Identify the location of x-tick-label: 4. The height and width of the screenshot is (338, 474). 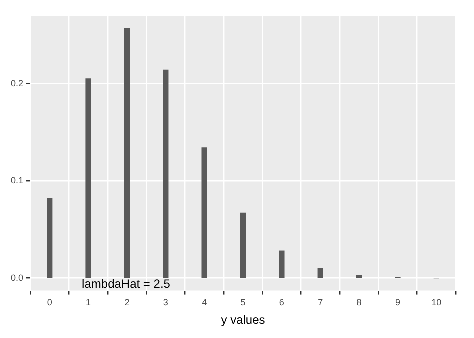
(205, 303).